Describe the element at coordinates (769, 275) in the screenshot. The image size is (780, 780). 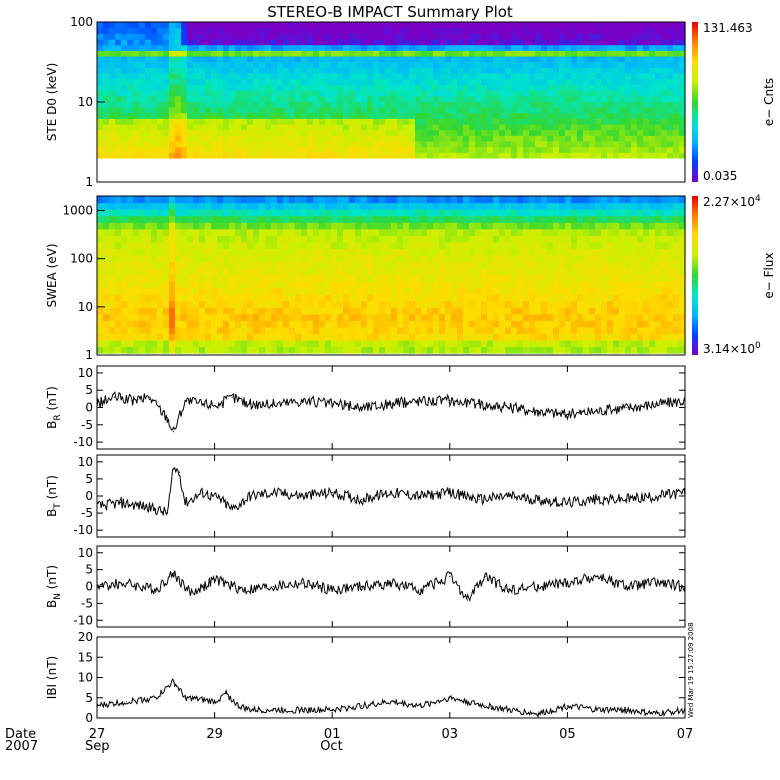
I see `colorbar-label: e− Flux` at that location.